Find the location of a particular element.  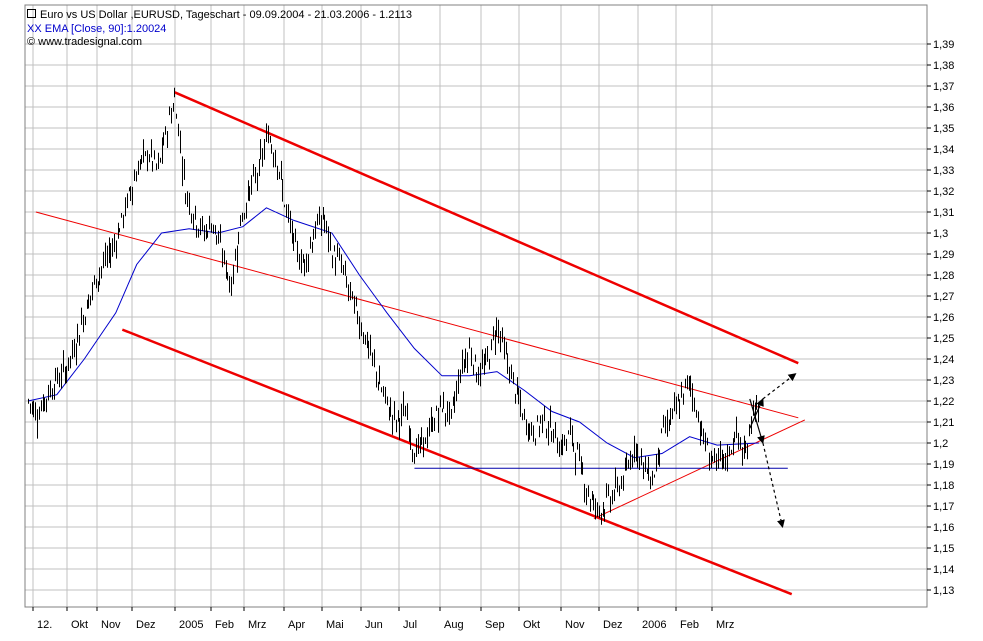

y-tick-label: 1,3 is located at coordinates (940, 234).